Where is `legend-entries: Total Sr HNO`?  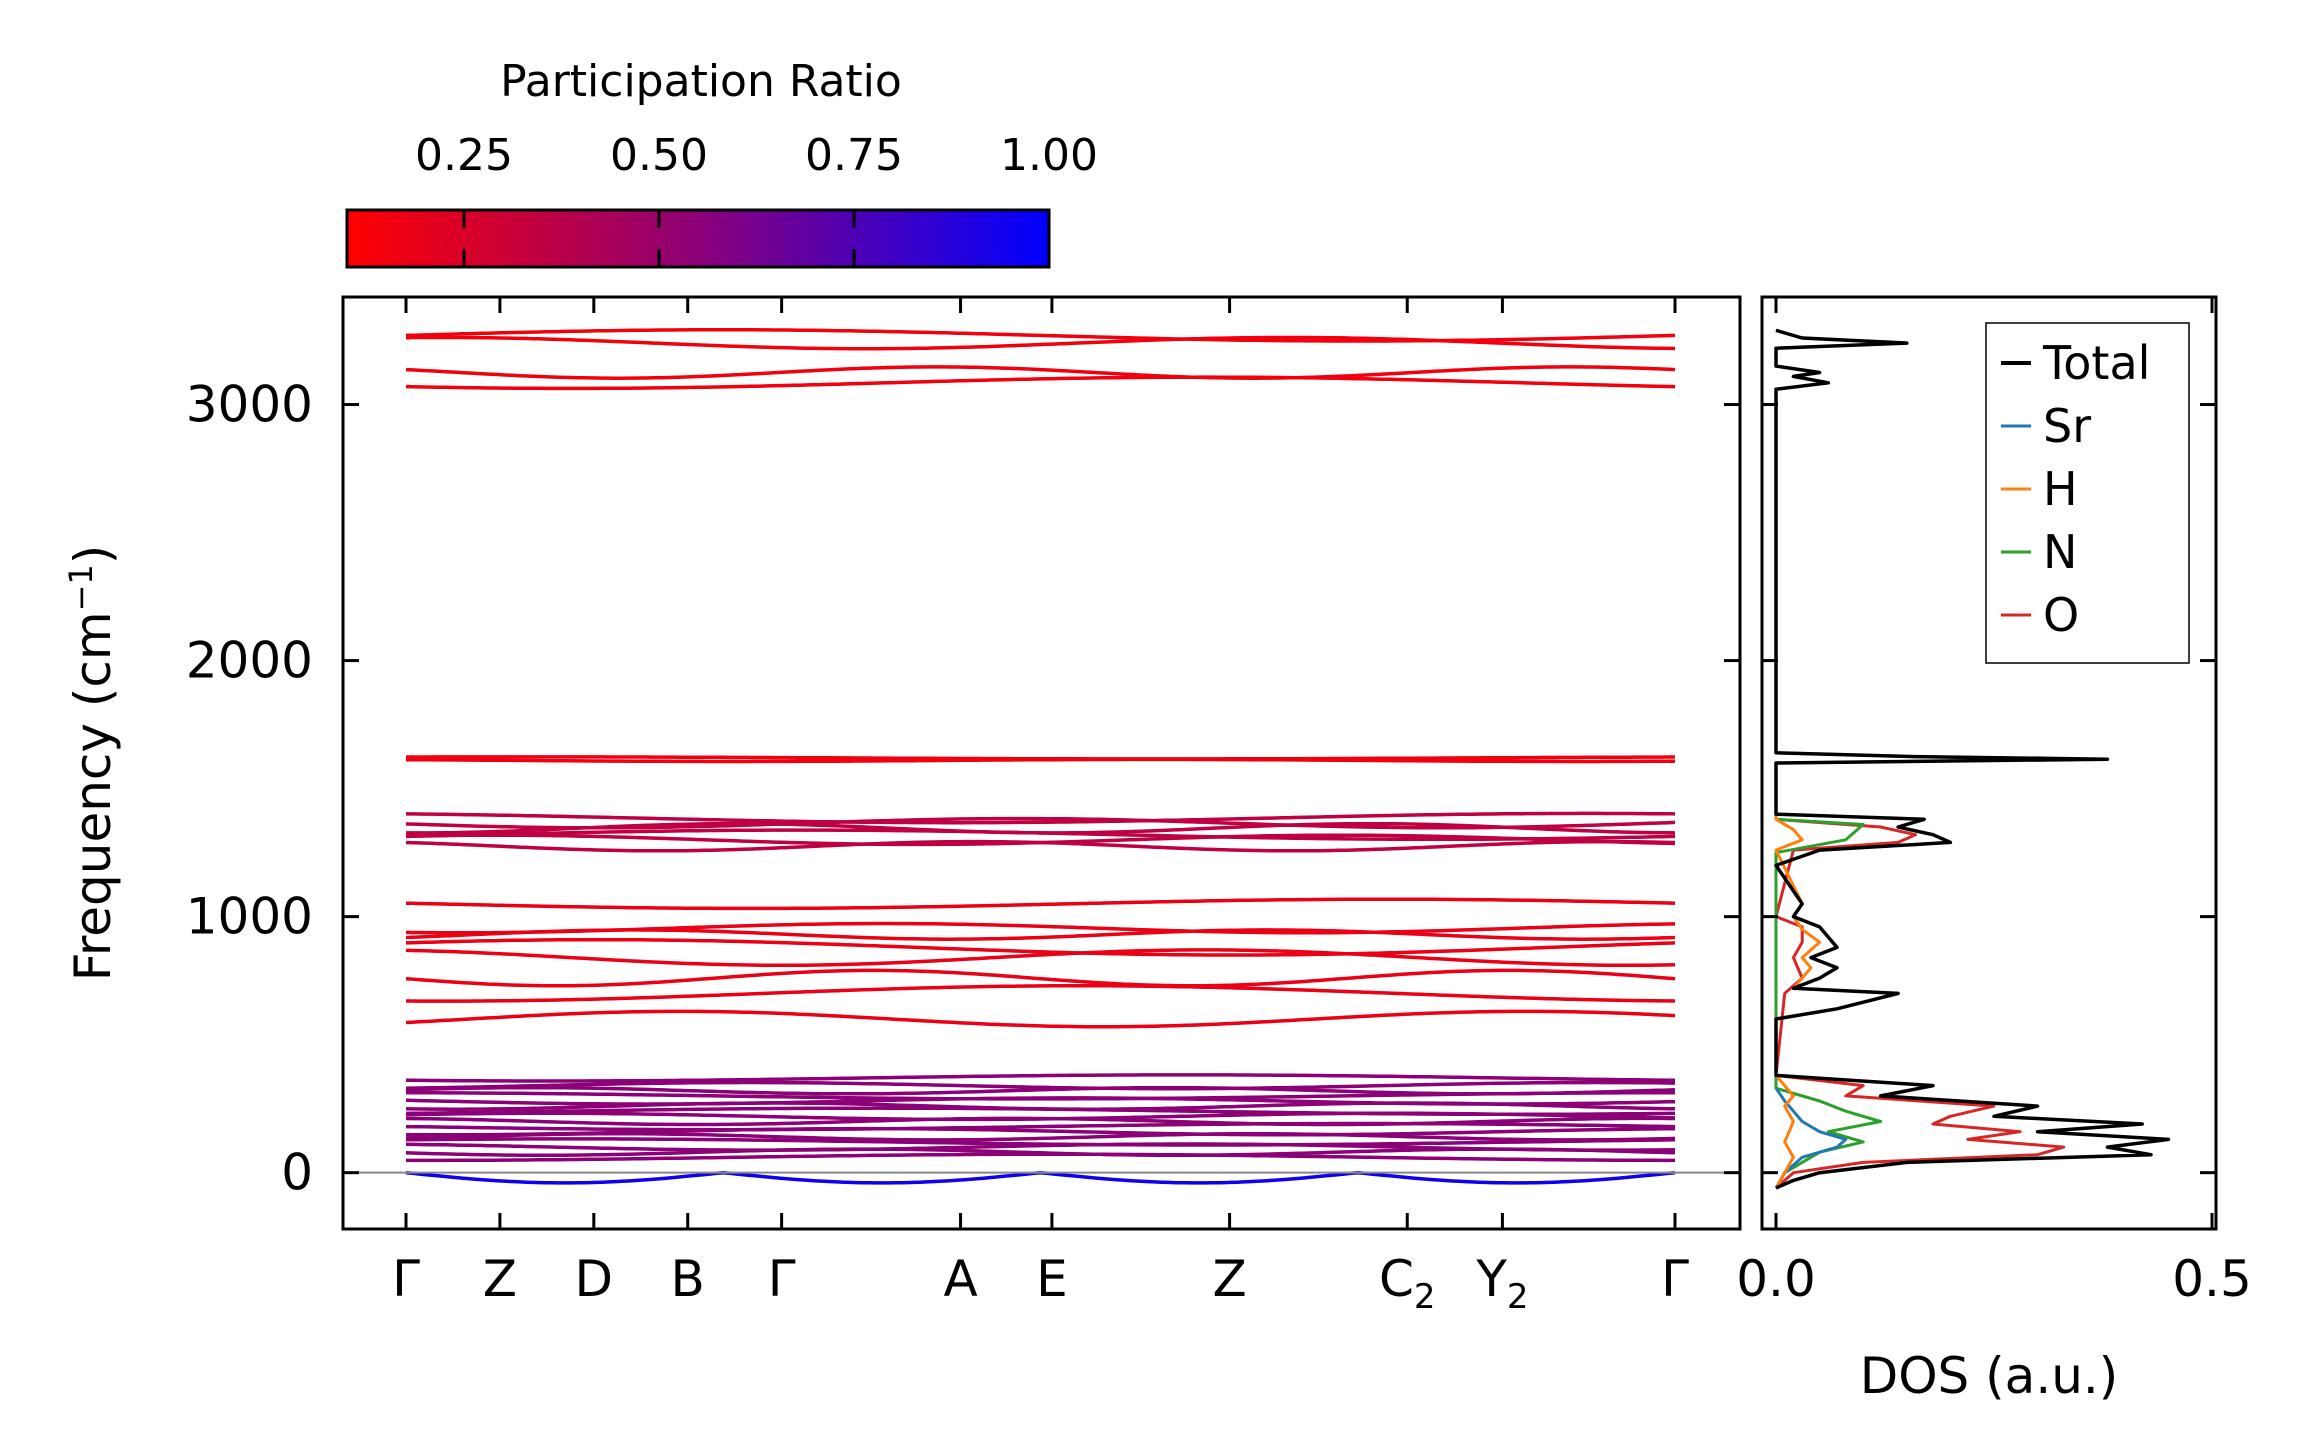 legend-entries: Total Sr HNO is located at coordinates (2075, 489).